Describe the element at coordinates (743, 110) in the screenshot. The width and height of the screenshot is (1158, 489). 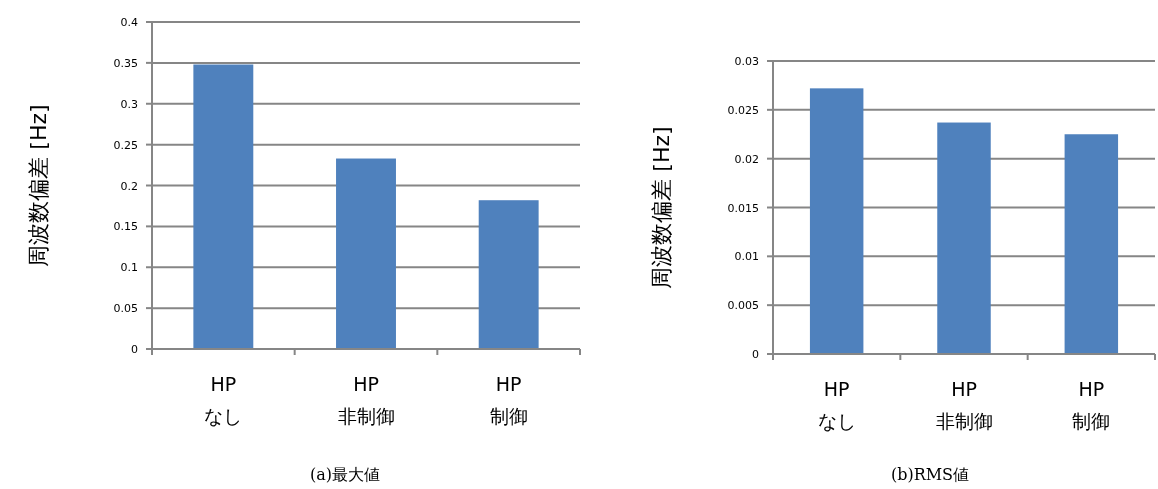
I see `y-tick-label: 0.025` at that location.